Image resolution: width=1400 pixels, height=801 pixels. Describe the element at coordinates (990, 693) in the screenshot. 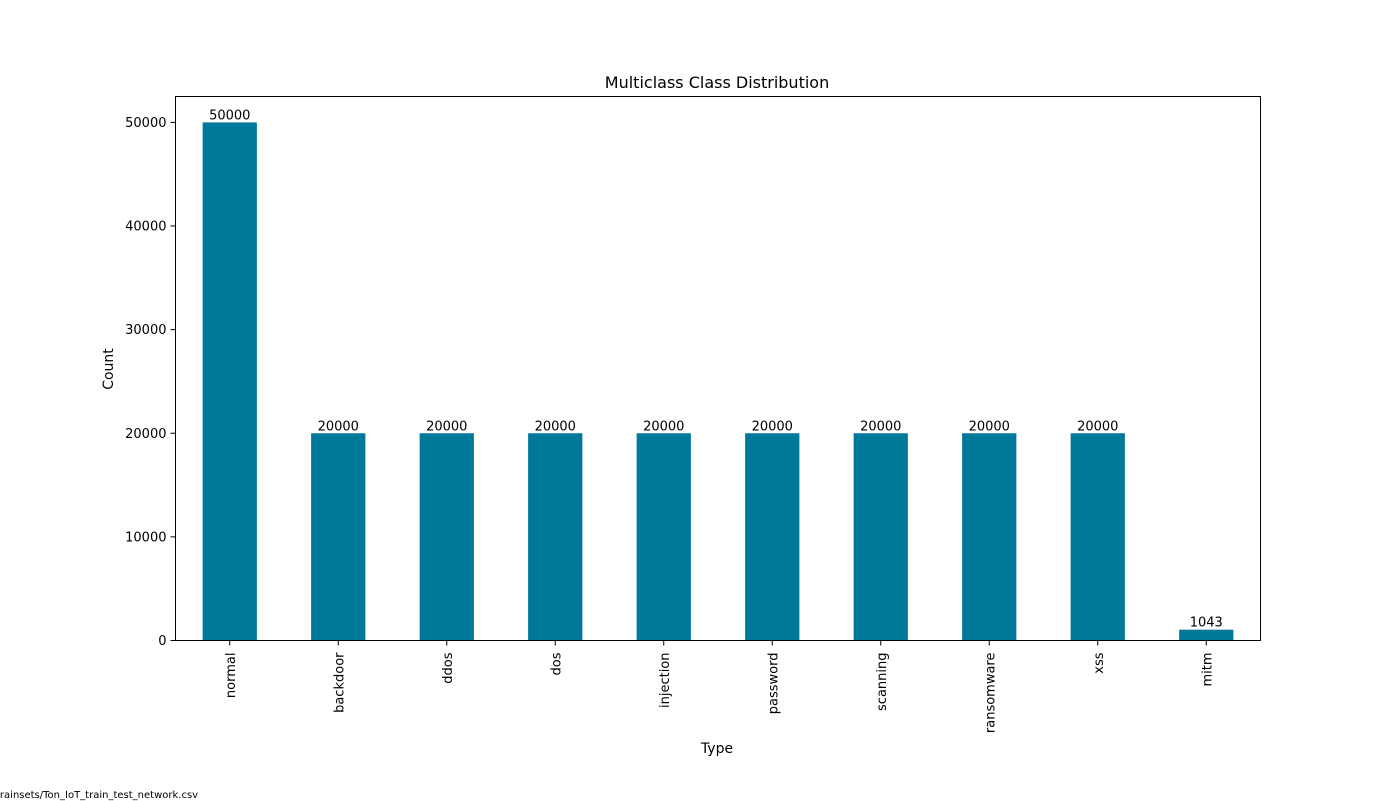

I see `x-tick-label-ransomware: ransomware` at that location.